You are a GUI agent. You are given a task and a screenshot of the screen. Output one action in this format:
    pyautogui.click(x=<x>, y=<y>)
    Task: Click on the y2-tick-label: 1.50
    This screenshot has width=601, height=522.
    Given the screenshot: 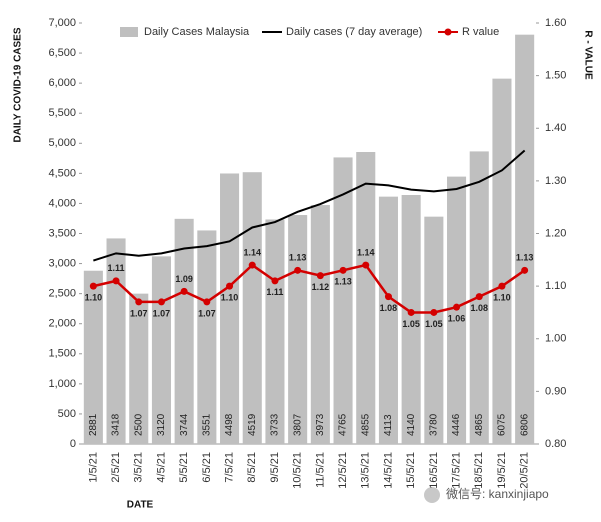 What is the action you would take?
    pyautogui.click(x=555, y=76)
    